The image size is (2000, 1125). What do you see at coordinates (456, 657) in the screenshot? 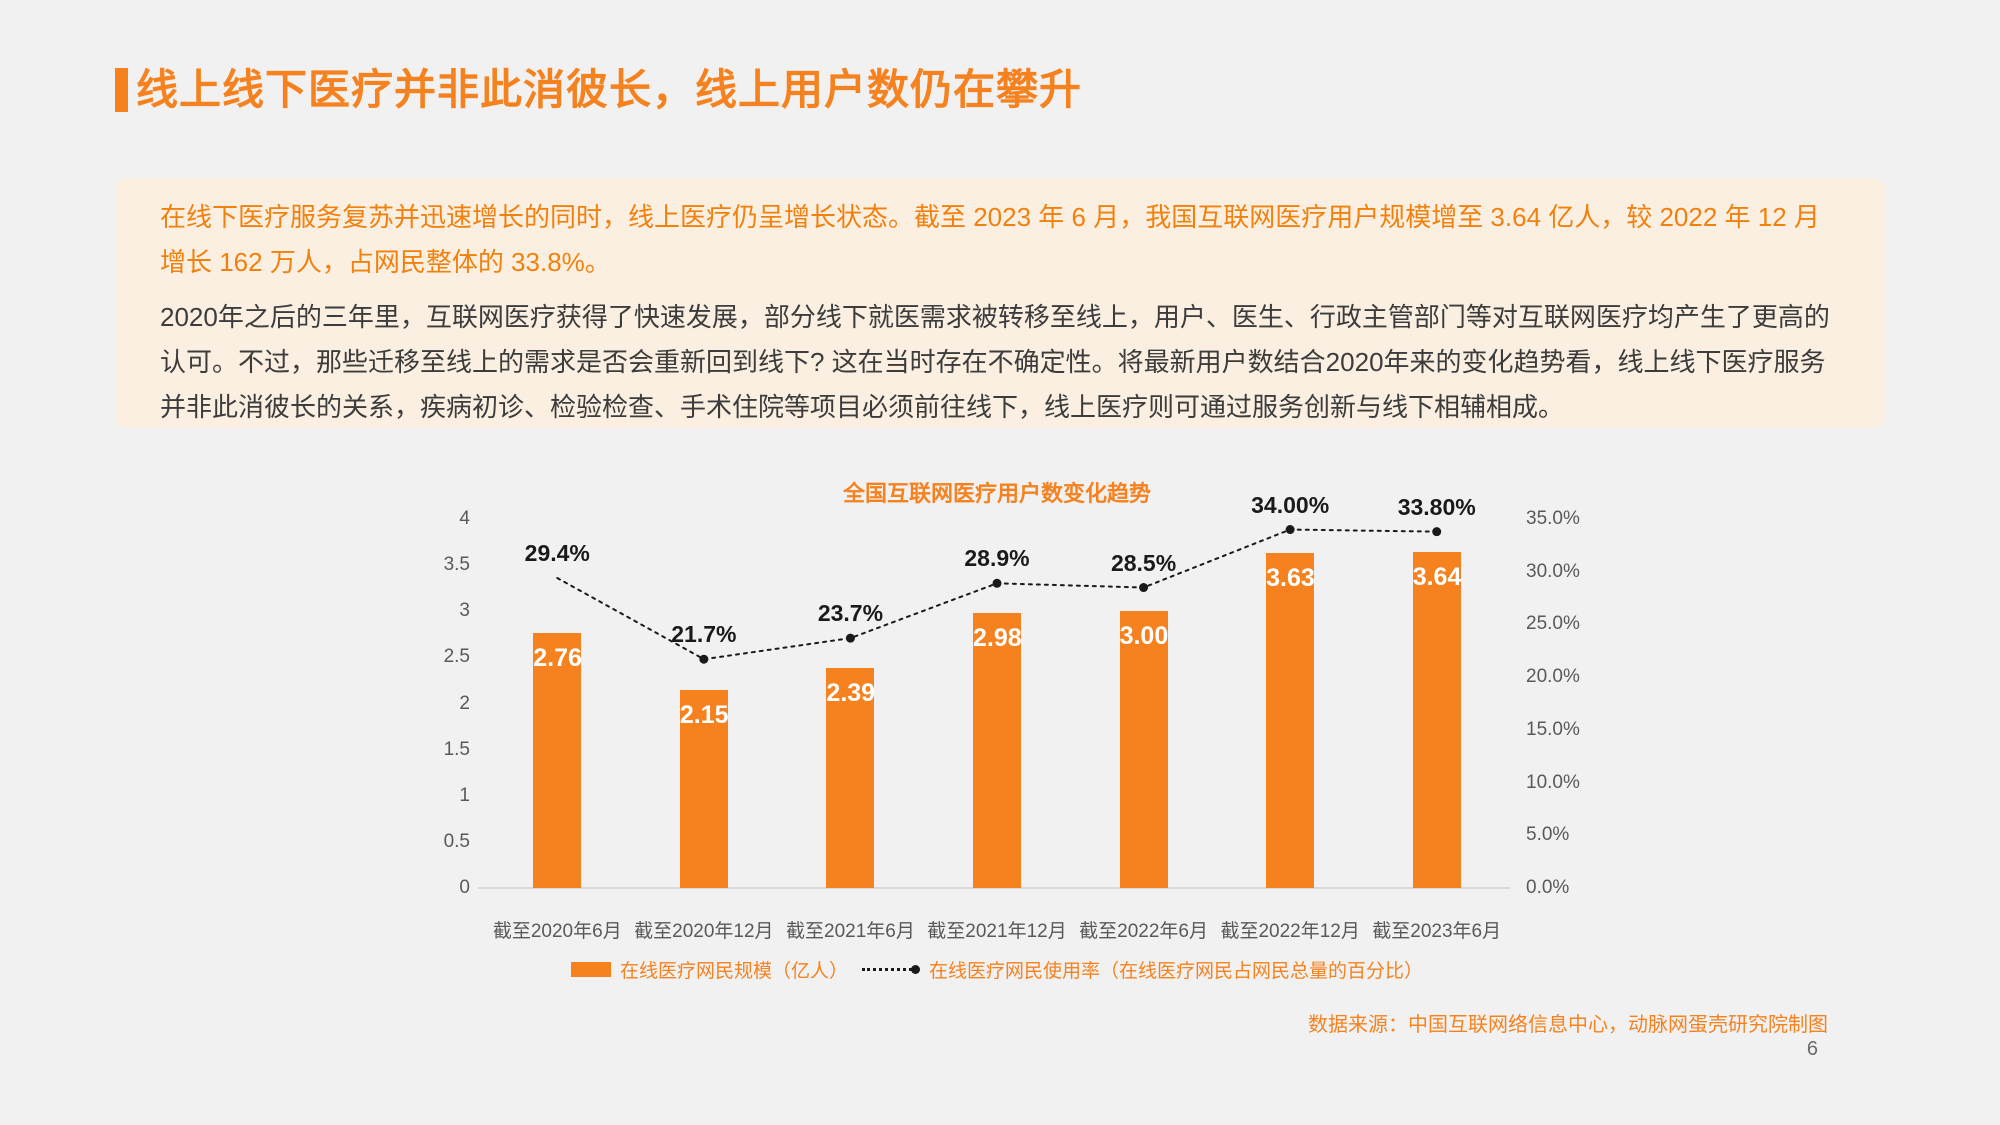
I see `left-axis-tick-label: 2.5` at bounding box center [456, 657].